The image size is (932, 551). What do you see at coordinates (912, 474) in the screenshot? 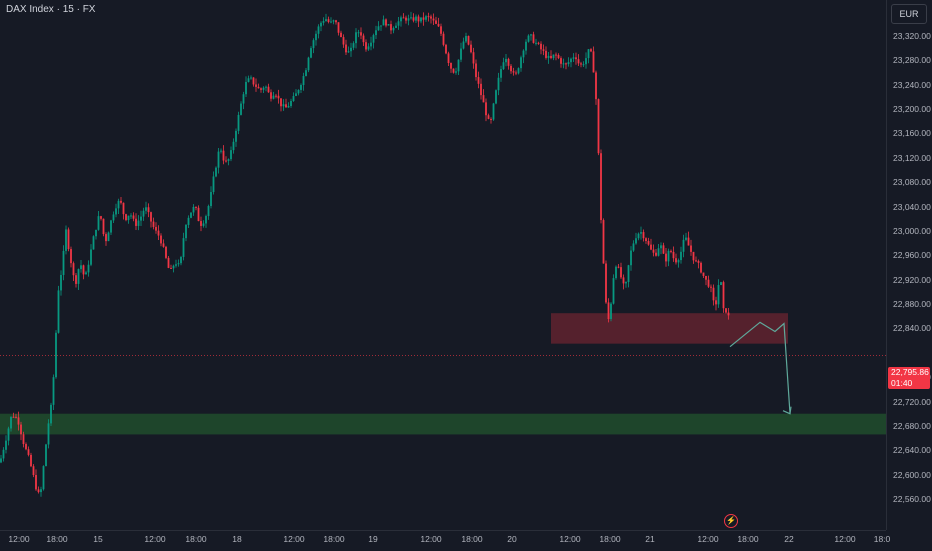
I see `price-tick-label: 22,600.00` at bounding box center [912, 474].